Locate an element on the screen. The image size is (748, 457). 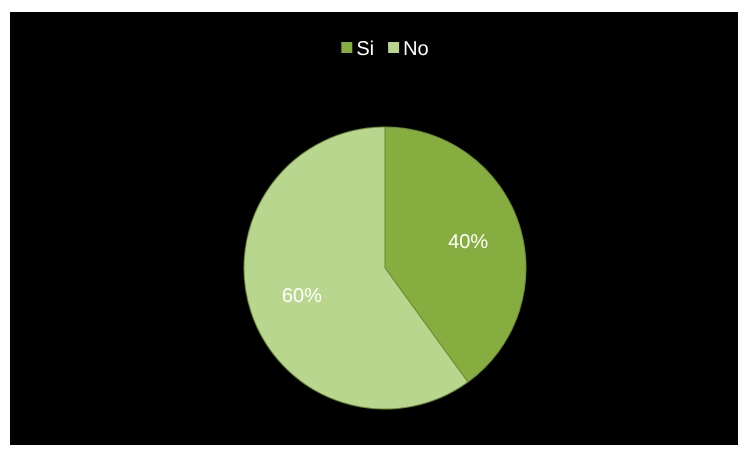
data-label: 40% is located at coordinates (468, 241).